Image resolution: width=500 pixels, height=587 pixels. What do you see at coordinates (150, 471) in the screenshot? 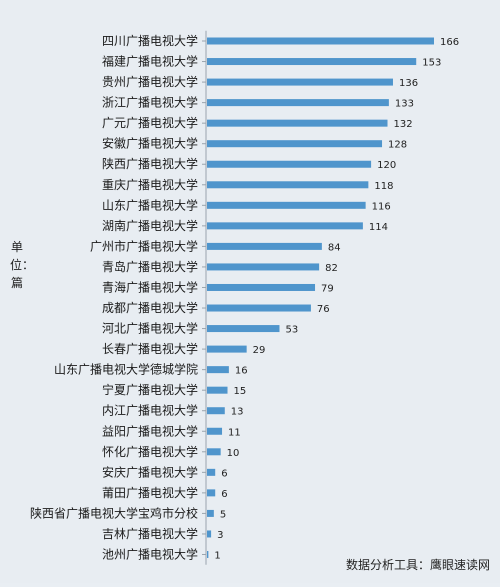
I see `category-label: 安庆广播电视大学` at bounding box center [150, 471].